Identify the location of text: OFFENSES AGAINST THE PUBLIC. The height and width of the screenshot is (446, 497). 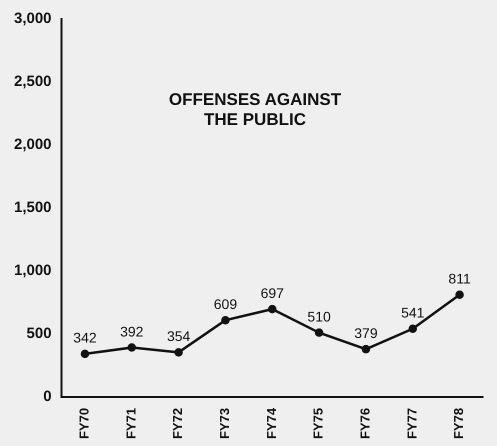
(255, 110).